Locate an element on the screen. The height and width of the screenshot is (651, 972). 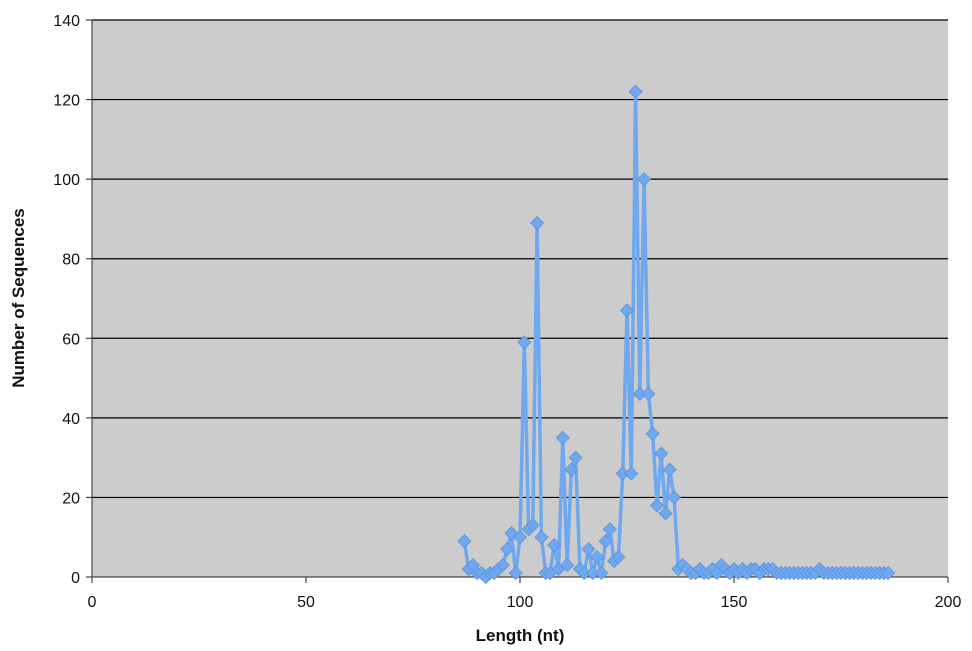
y-tick-label-0: 0 is located at coordinates (75, 578).